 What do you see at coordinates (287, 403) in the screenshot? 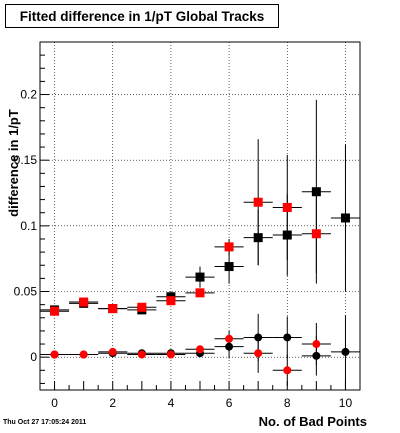
I see `x-tick-label: 8` at bounding box center [287, 403].